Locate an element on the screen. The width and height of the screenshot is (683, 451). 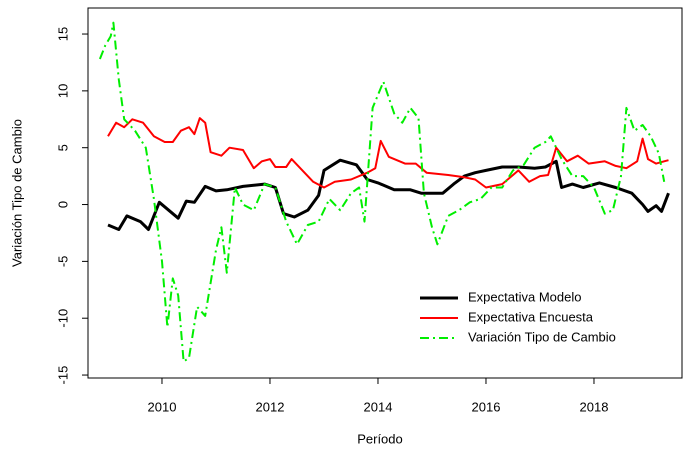
y-tick-label: 15 is located at coordinates (62, 34).